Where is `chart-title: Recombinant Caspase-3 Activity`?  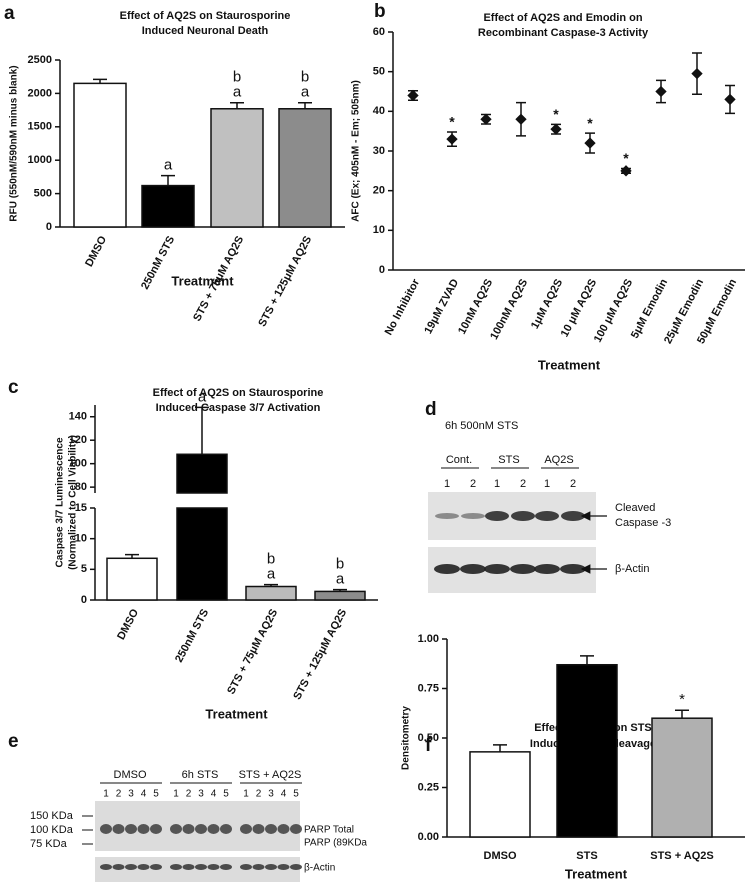 chart-title: Recombinant Caspase-3 Activity is located at coordinates (563, 33).